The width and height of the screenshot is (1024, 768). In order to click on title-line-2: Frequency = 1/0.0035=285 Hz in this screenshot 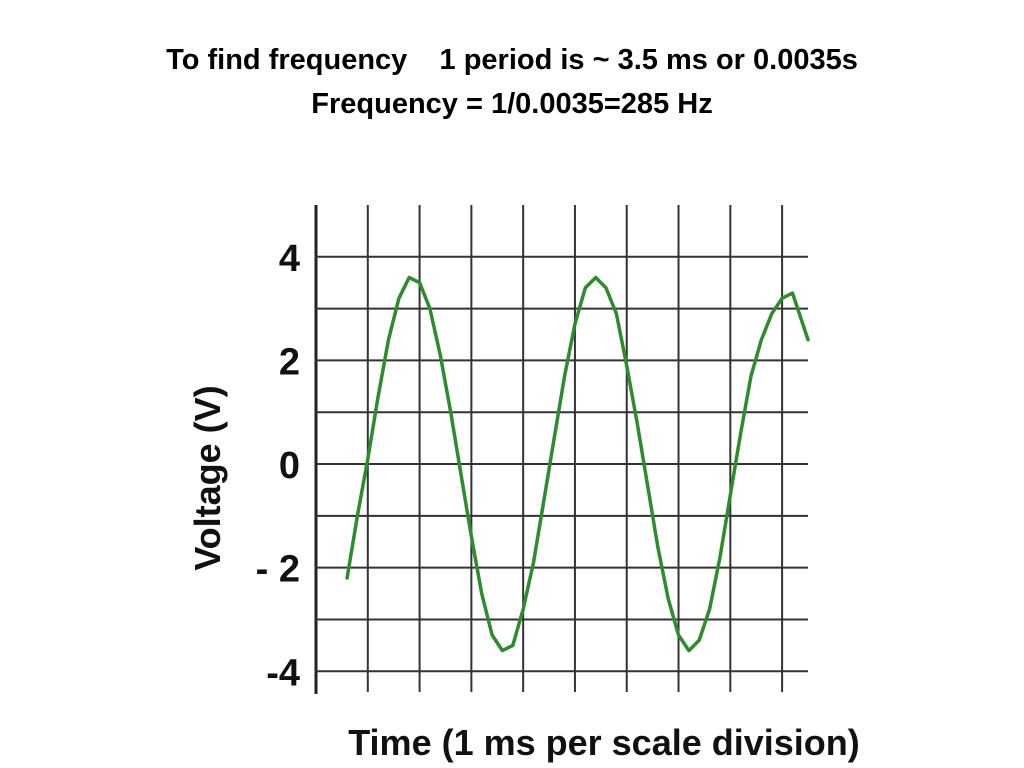, I will do `click(512, 104)`.